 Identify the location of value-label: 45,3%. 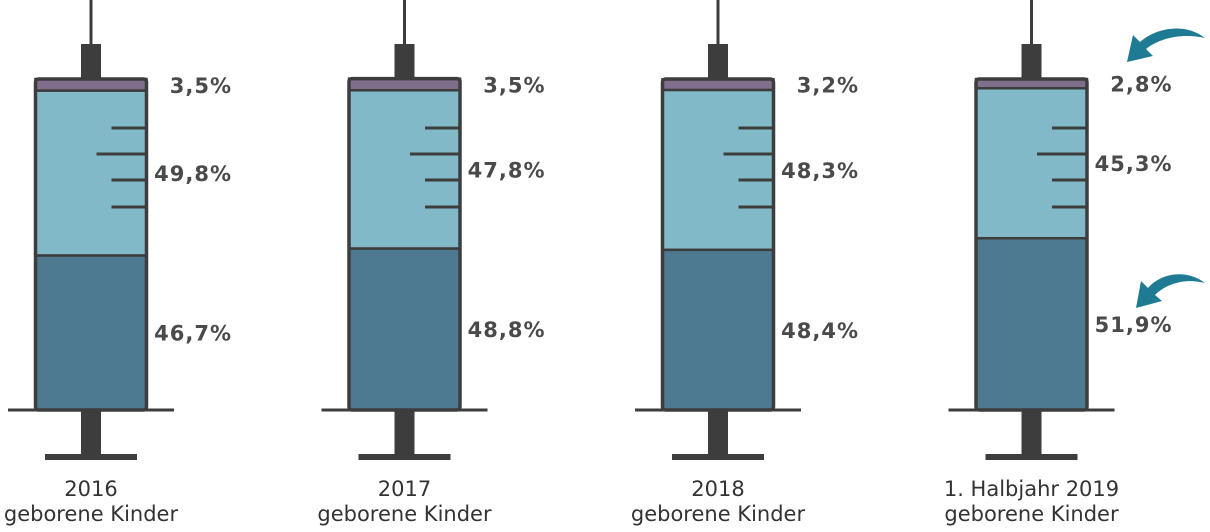
(1134, 164).